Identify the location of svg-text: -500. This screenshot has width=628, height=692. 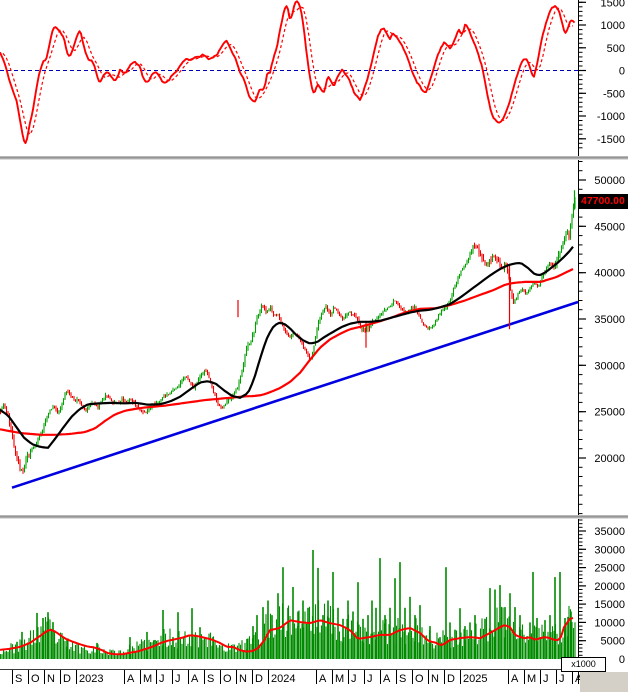
(614, 94).